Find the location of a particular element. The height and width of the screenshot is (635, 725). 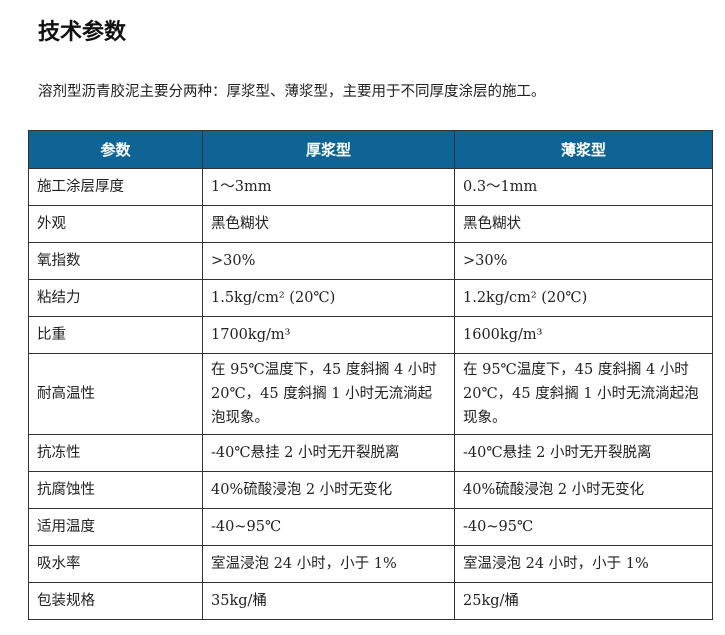

param-cell: 粘结力 is located at coordinates (115, 298).